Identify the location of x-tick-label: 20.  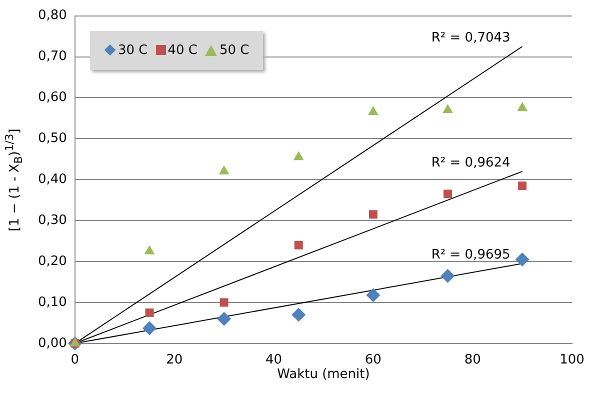
(174, 360).